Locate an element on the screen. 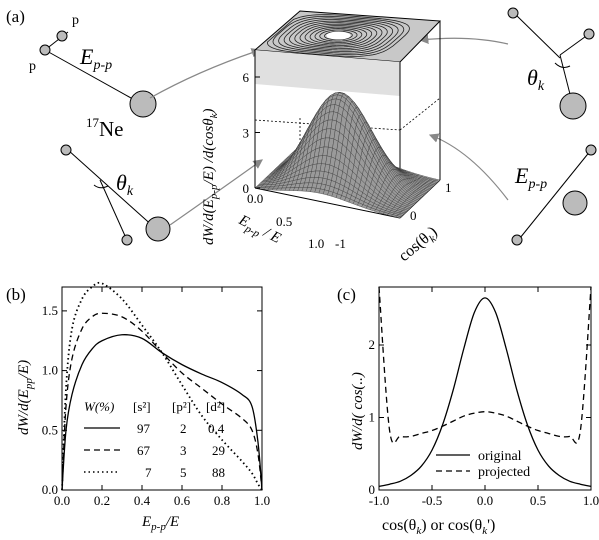 This screenshot has height=540, width=599. contour-lines is located at coordinates (338, 35).